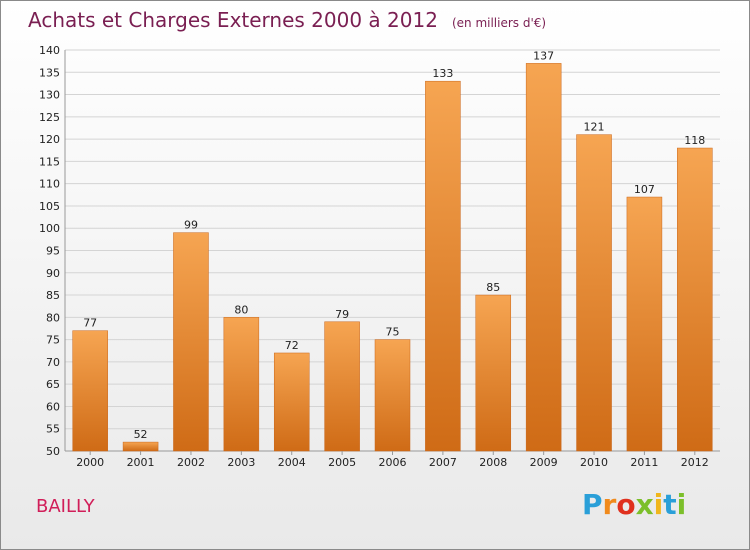 The height and width of the screenshot is (550, 750). Describe the element at coordinates (644, 462) in the screenshot. I see `x-tick-label: 2011` at that location.